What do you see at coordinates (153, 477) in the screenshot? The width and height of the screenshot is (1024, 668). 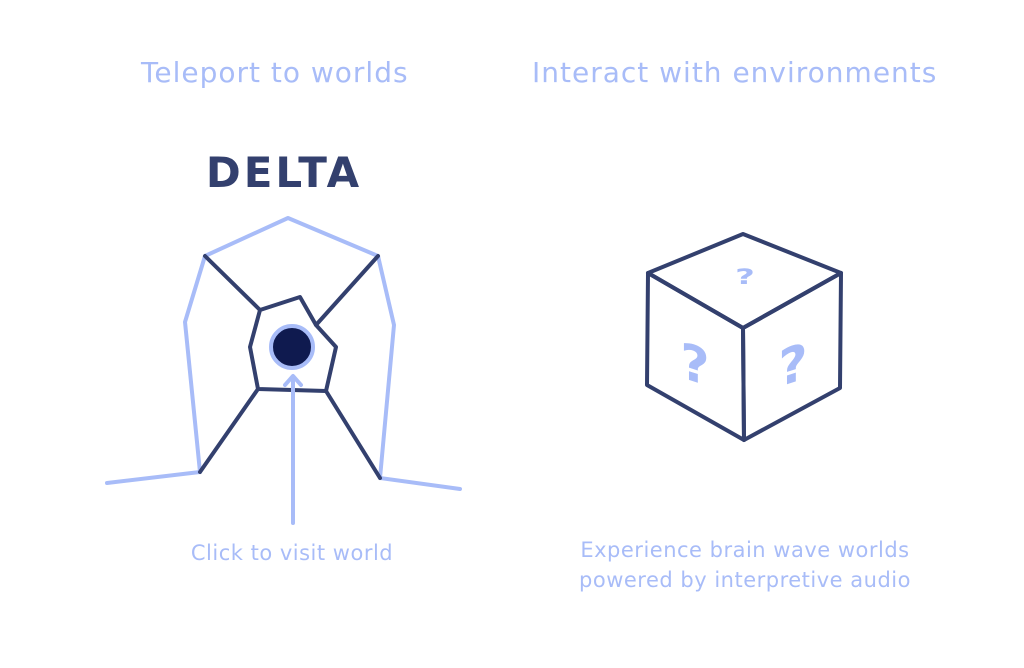 I see `portal-ground-left` at bounding box center [153, 477].